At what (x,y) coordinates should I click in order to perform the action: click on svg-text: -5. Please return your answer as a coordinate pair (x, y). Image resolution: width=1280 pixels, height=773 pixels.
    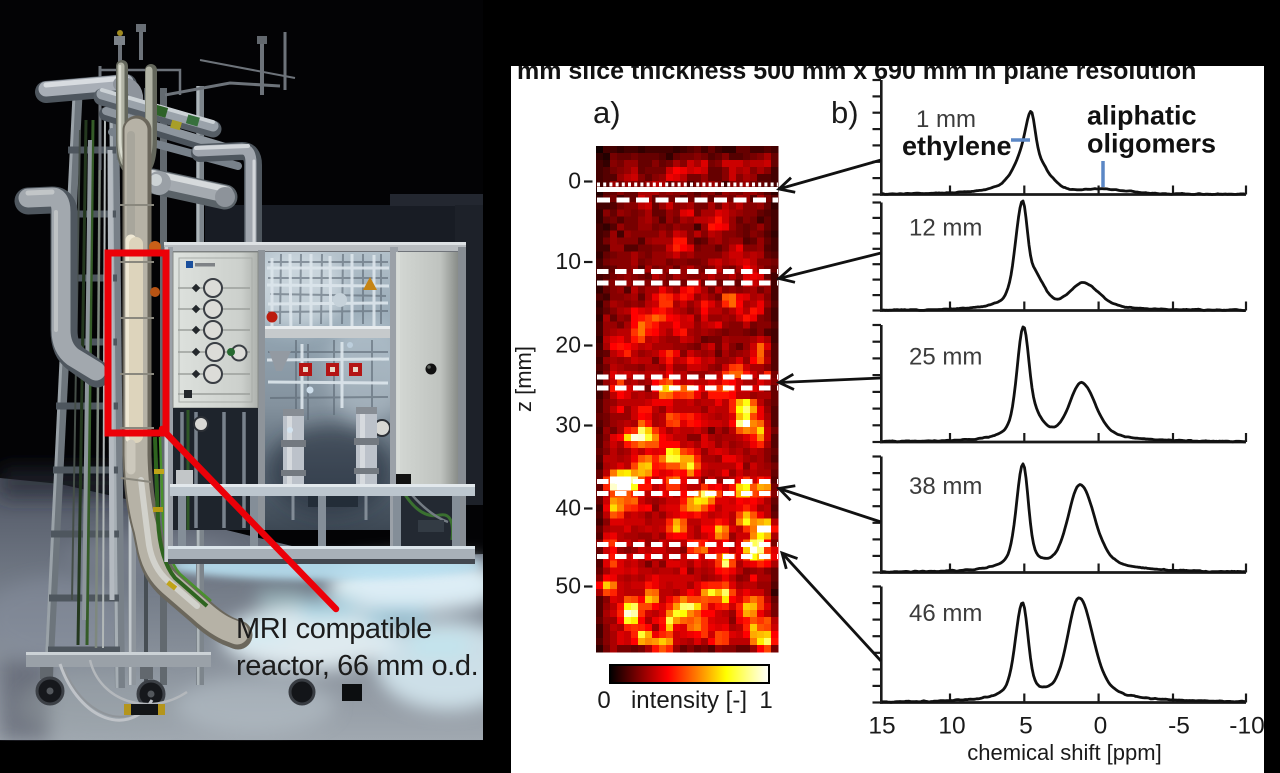
    Looking at the image, I should click on (1179, 726).